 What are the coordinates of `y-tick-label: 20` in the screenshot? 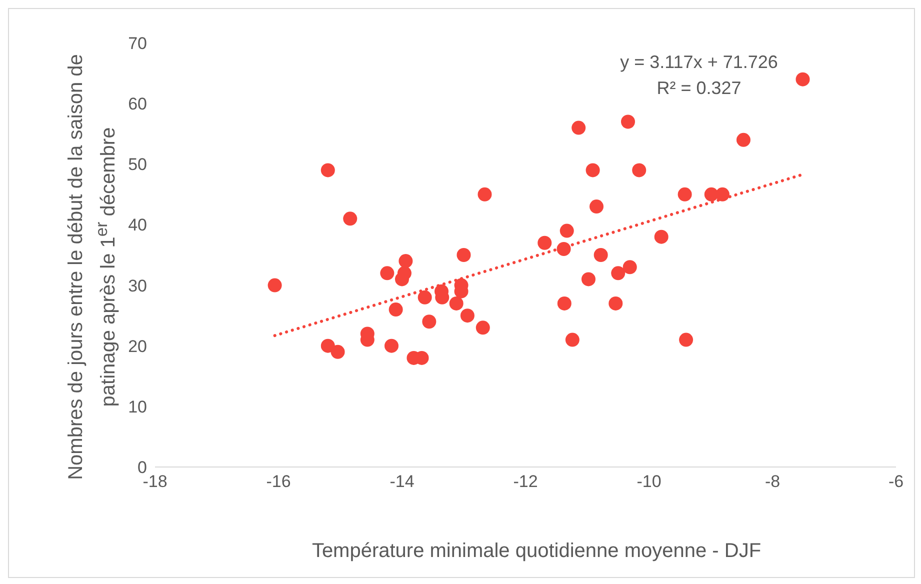 It's located at (137, 346).